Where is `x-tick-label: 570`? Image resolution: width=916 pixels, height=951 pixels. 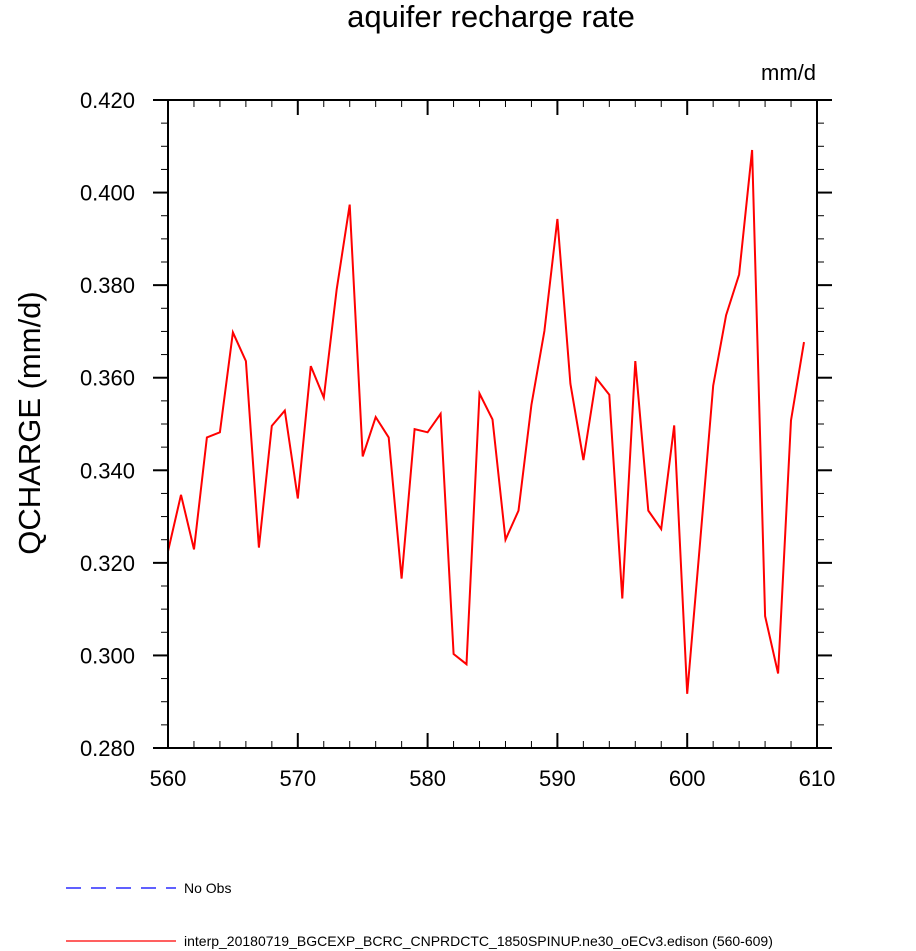
x-tick-label: 570 is located at coordinates (297, 778).